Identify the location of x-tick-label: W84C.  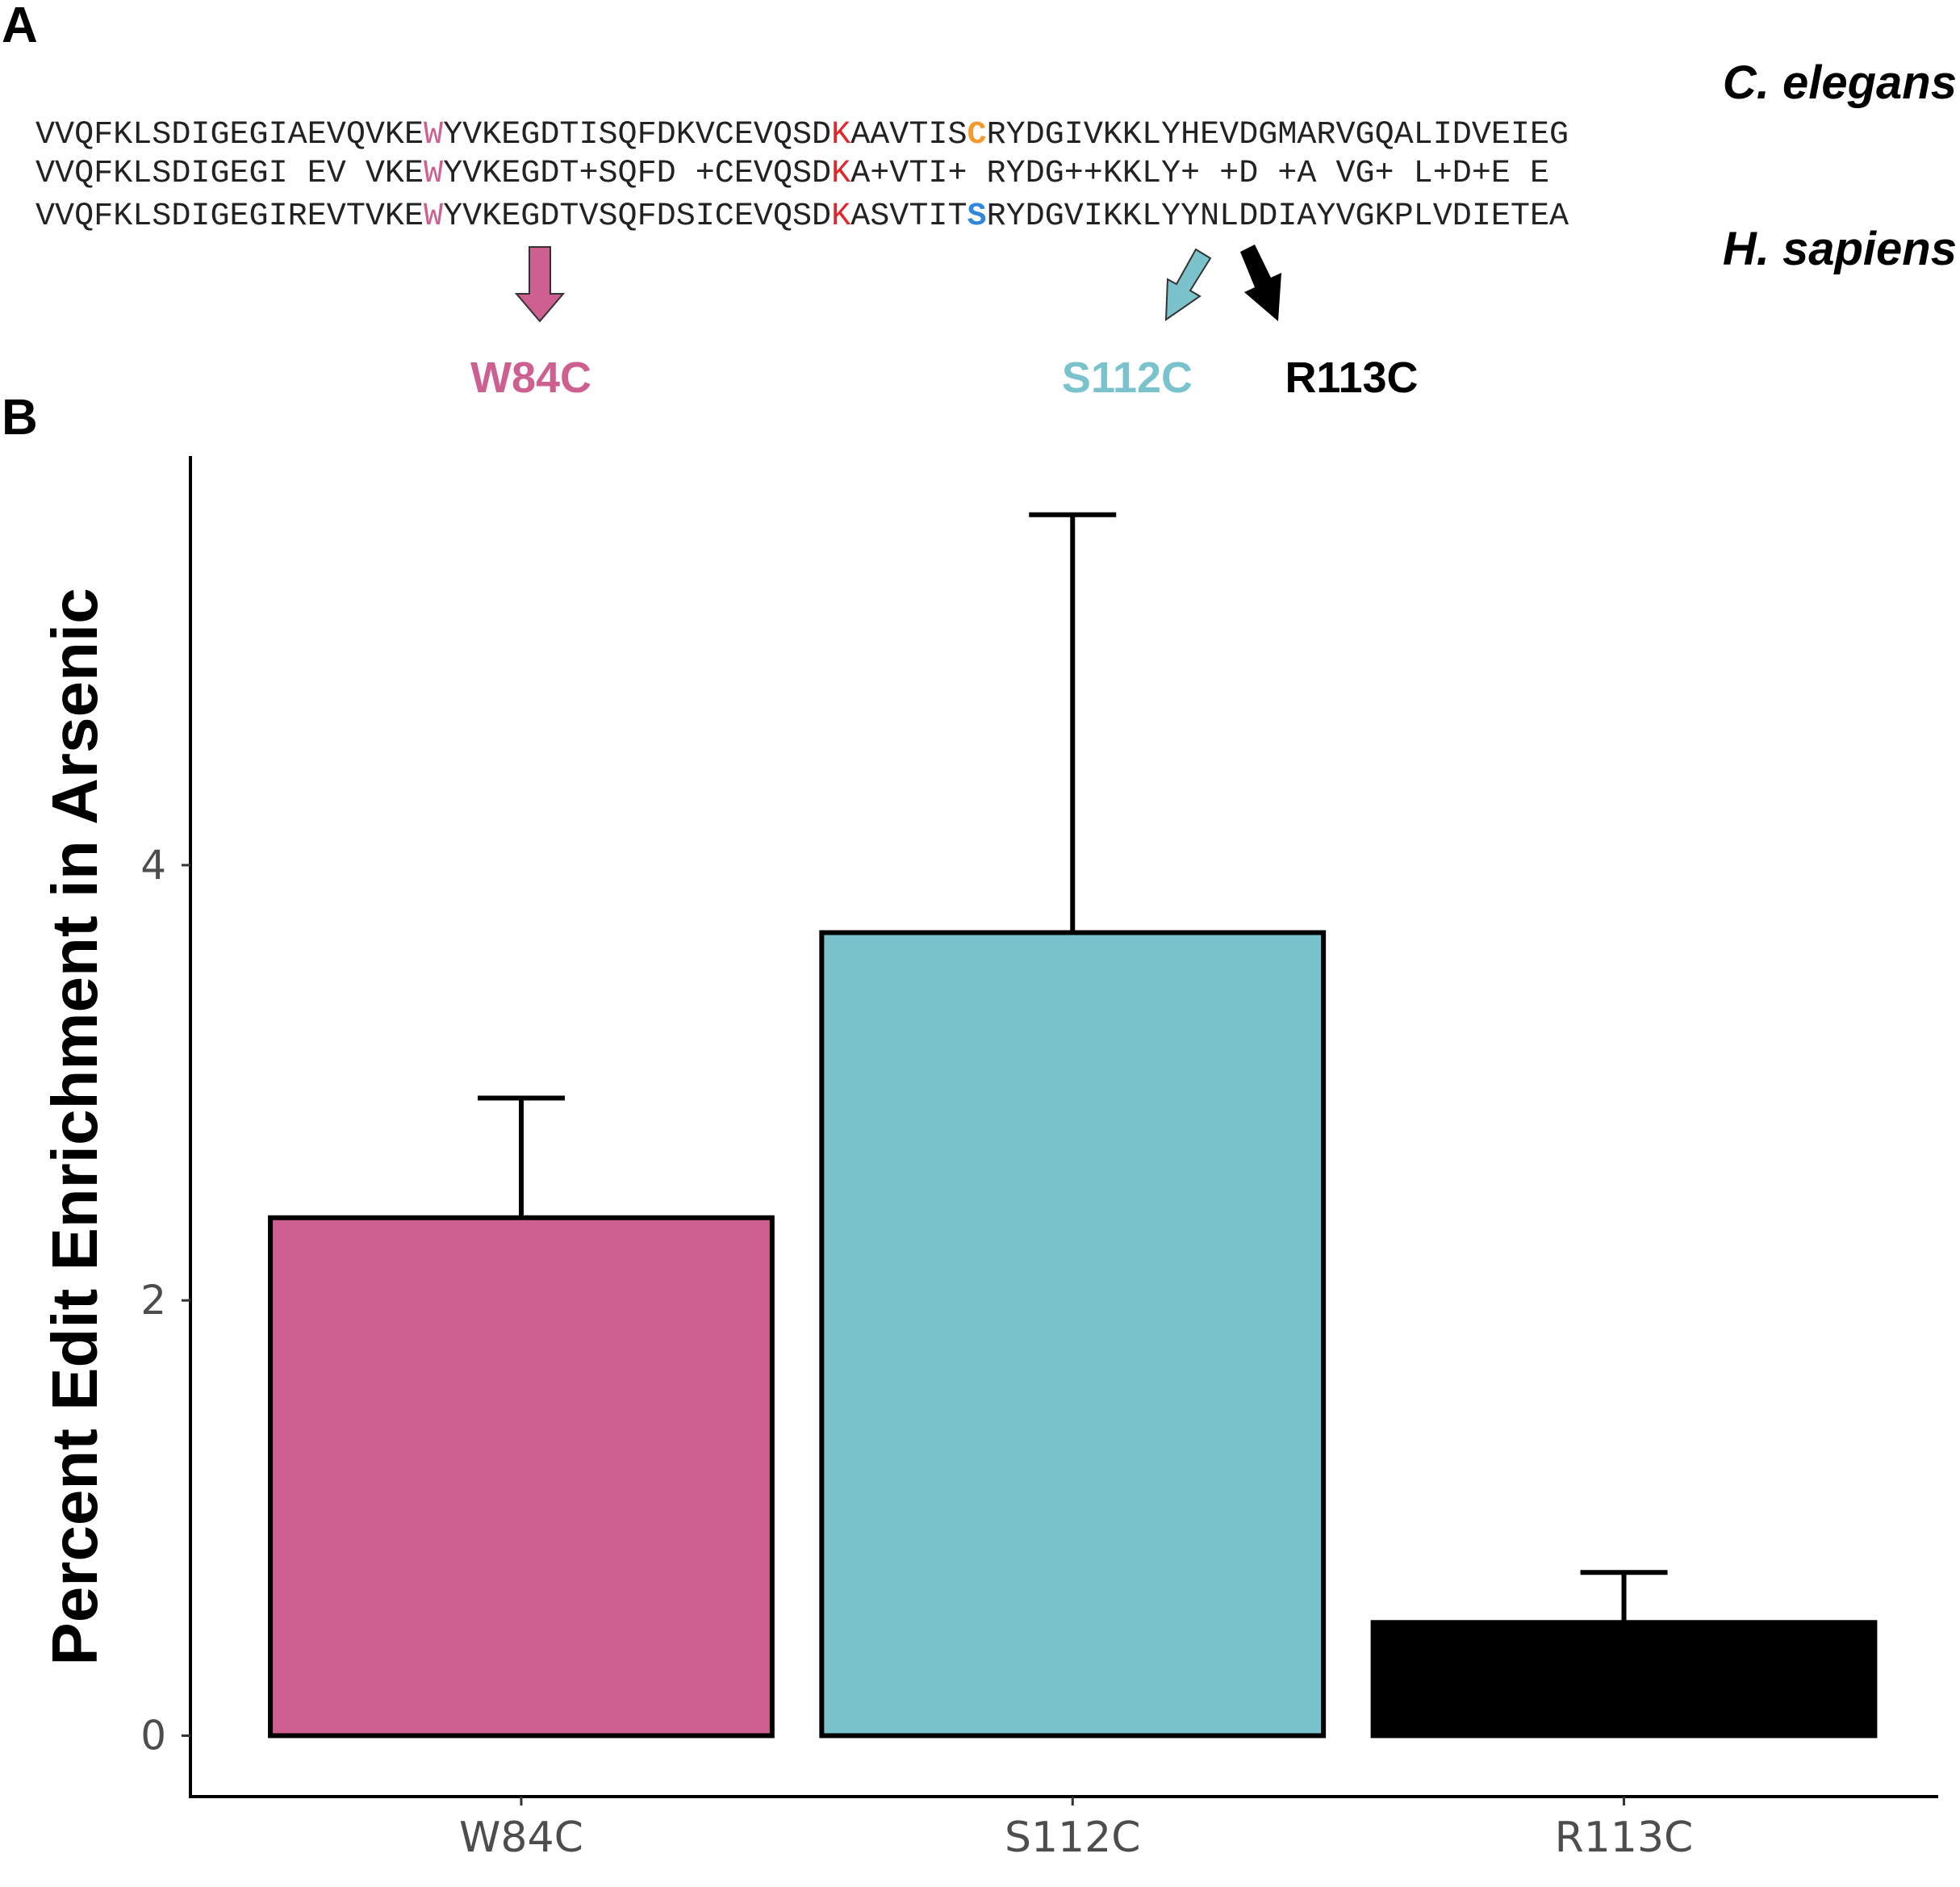
(521, 1838).